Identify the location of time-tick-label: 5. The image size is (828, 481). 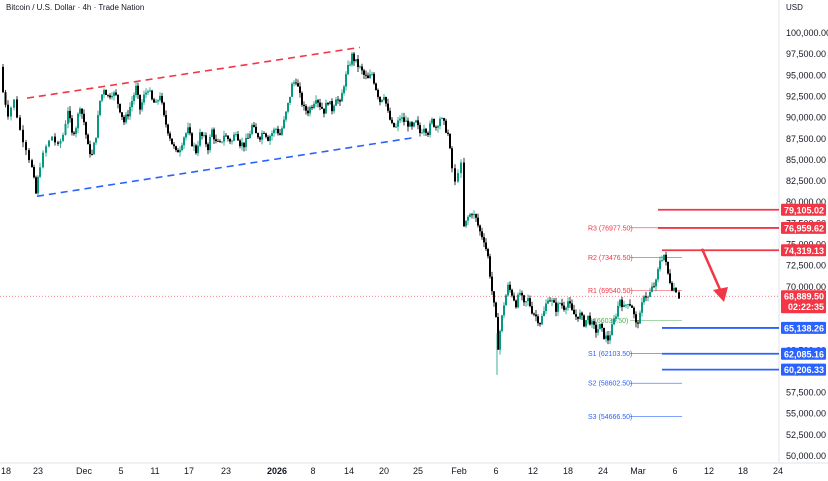
(120, 471).